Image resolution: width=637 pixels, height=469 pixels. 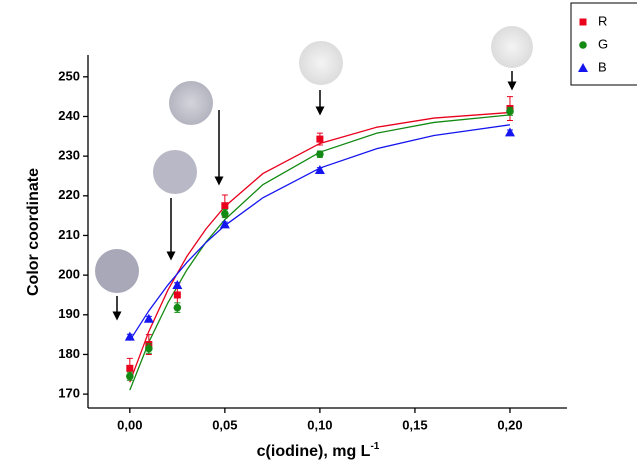 What do you see at coordinates (69, 393) in the screenshot?
I see `y-tick-label: 170` at bounding box center [69, 393].